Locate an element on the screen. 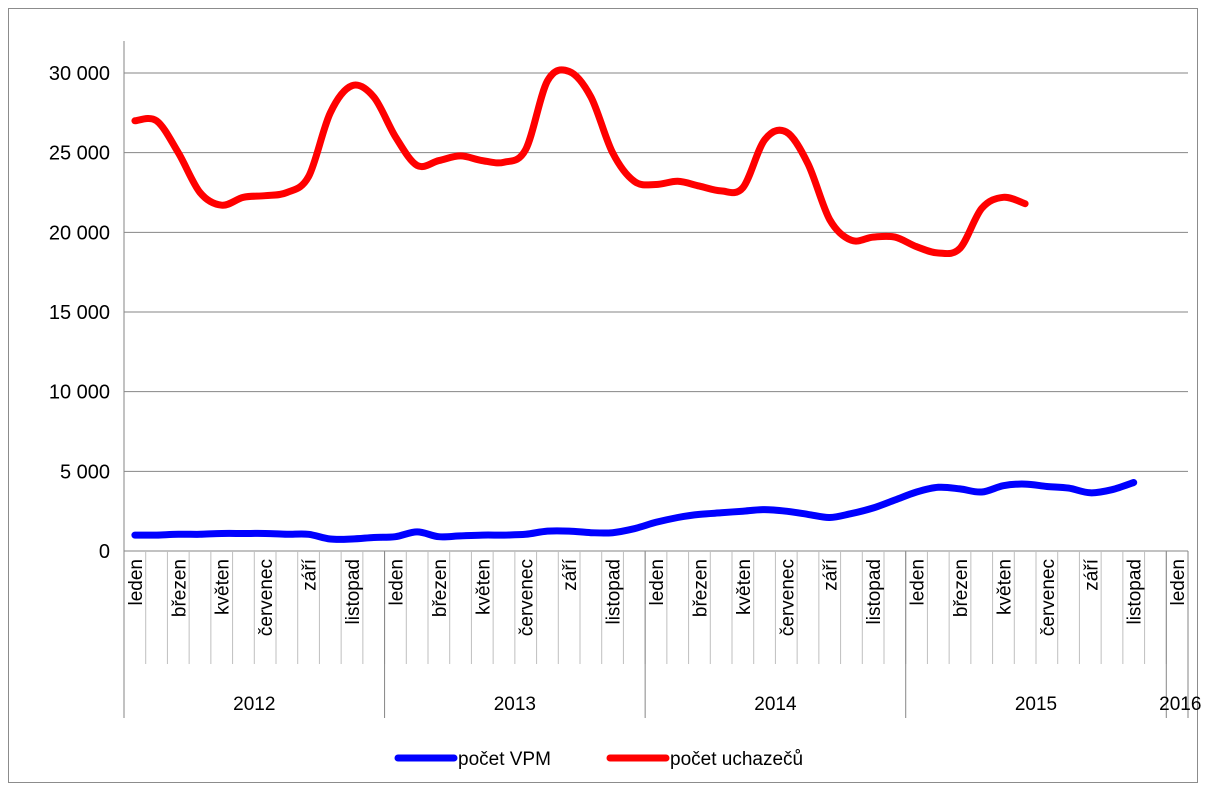 The width and height of the screenshot is (1208, 791). y-tick-label: 30 000 is located at coordinates (79, 74).